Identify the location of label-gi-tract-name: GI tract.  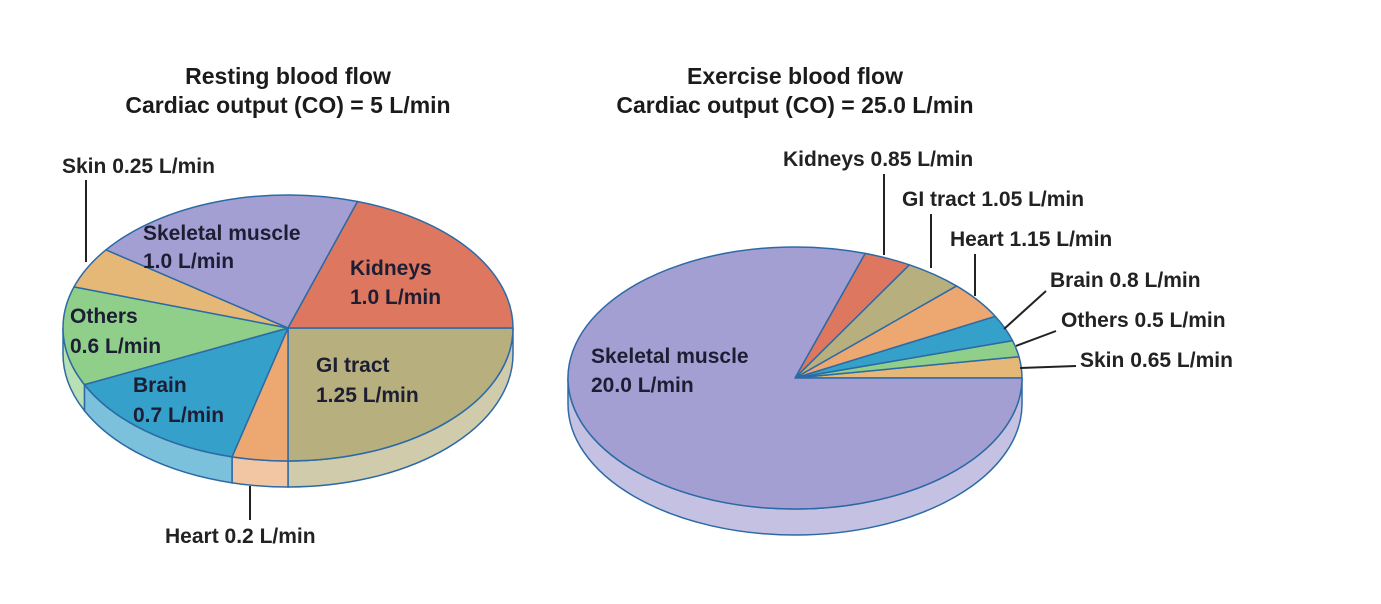
(353, 365).